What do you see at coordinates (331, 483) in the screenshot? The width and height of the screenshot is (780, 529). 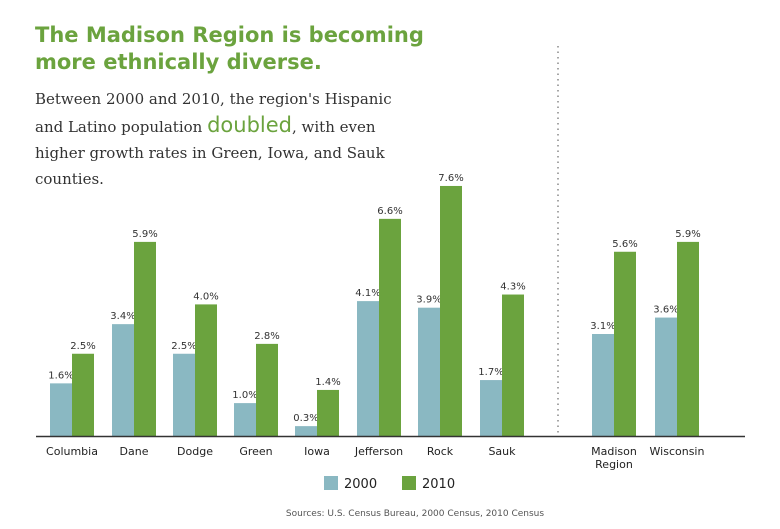 I see `legend-swatch-2000` at bounding box center [331, 483].